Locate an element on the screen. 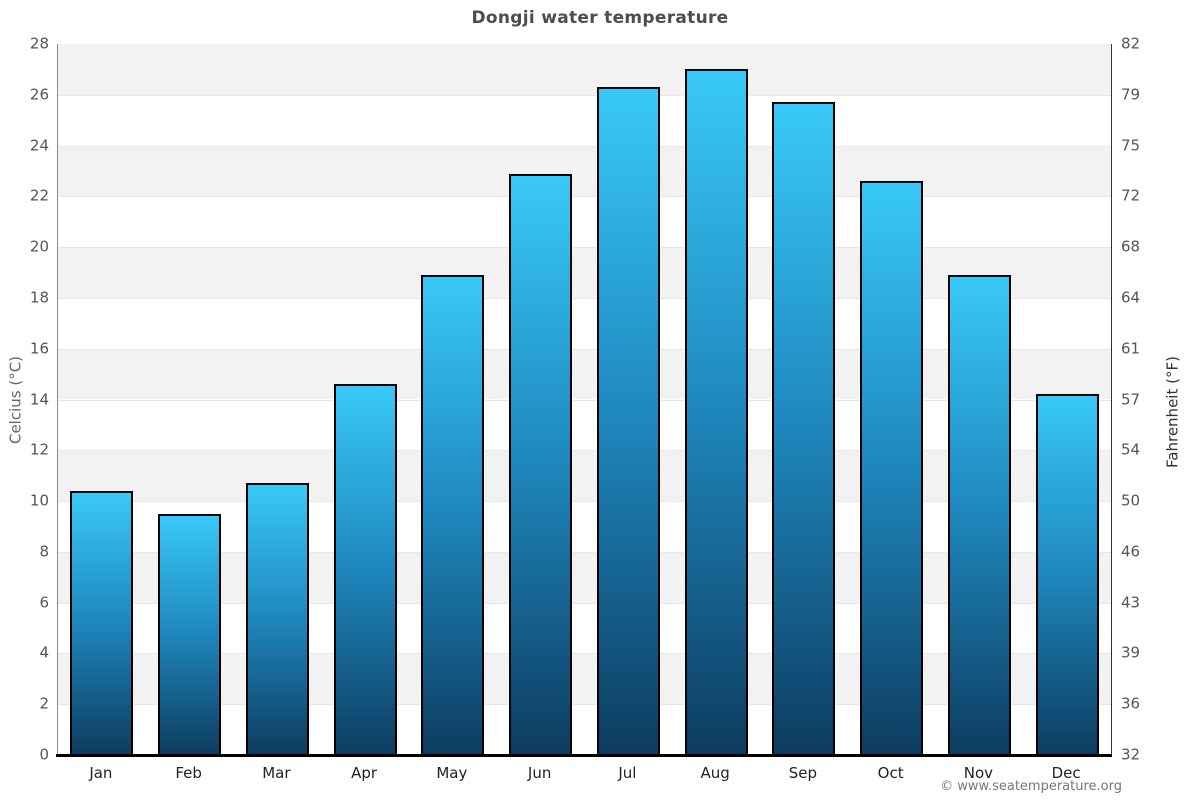 The image size is (1200, 800). y-tick-fahrenheit-39: 39 is located at coordinates (1131, 652).